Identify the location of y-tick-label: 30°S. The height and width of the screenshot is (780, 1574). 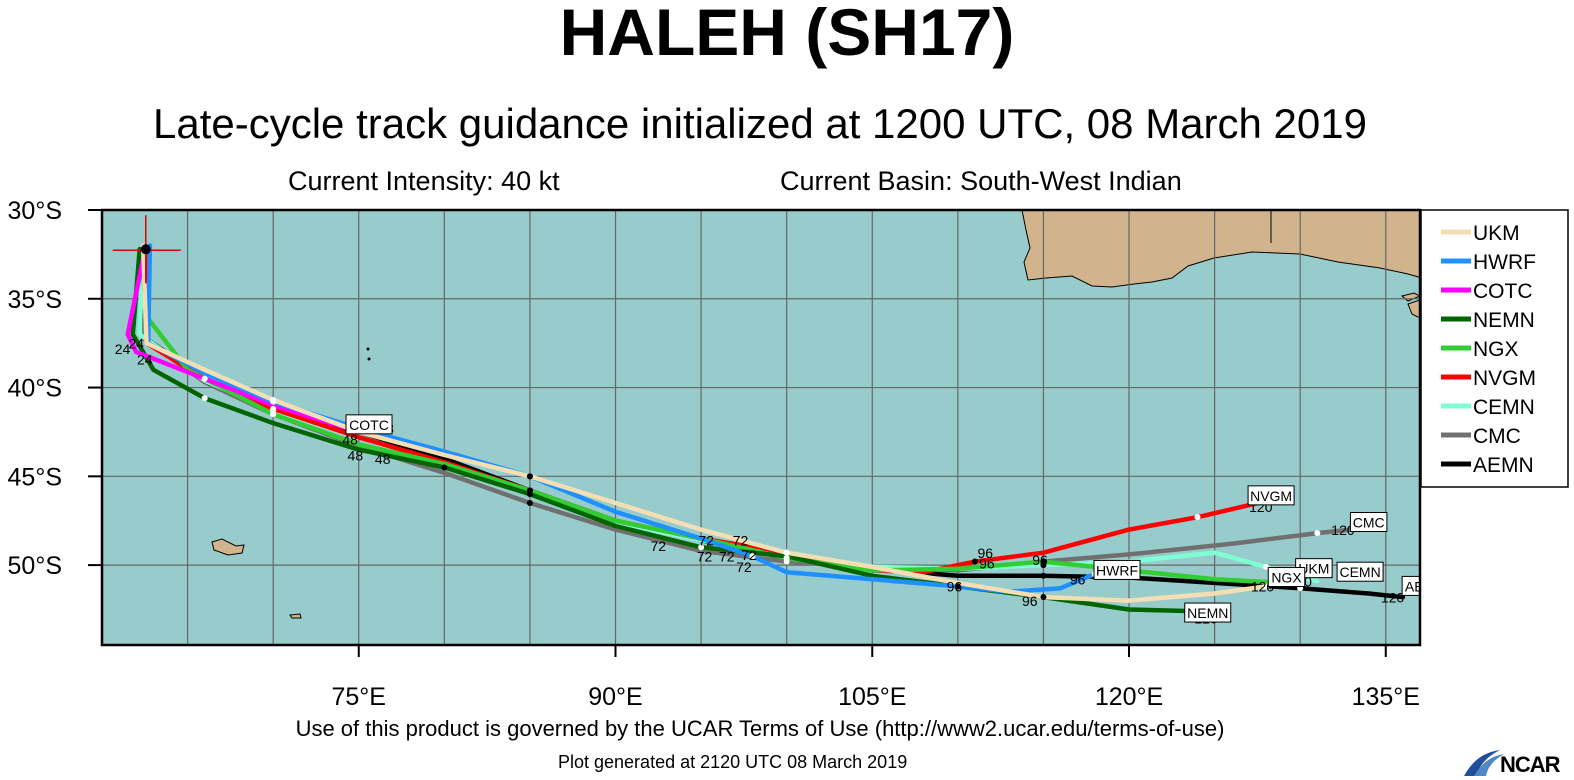
(35, 211).